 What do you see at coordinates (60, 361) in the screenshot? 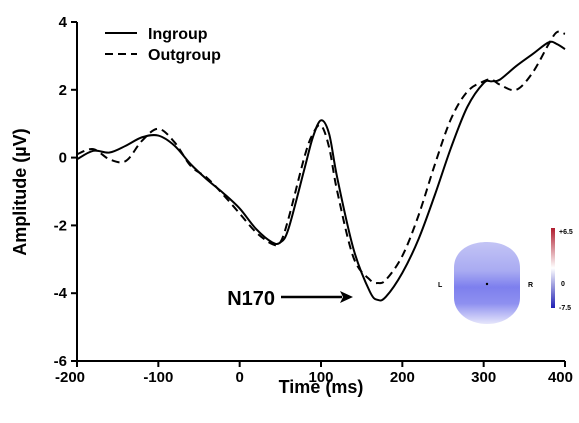
I see `y-tick-label: -6` at bounding box center [60, 361].